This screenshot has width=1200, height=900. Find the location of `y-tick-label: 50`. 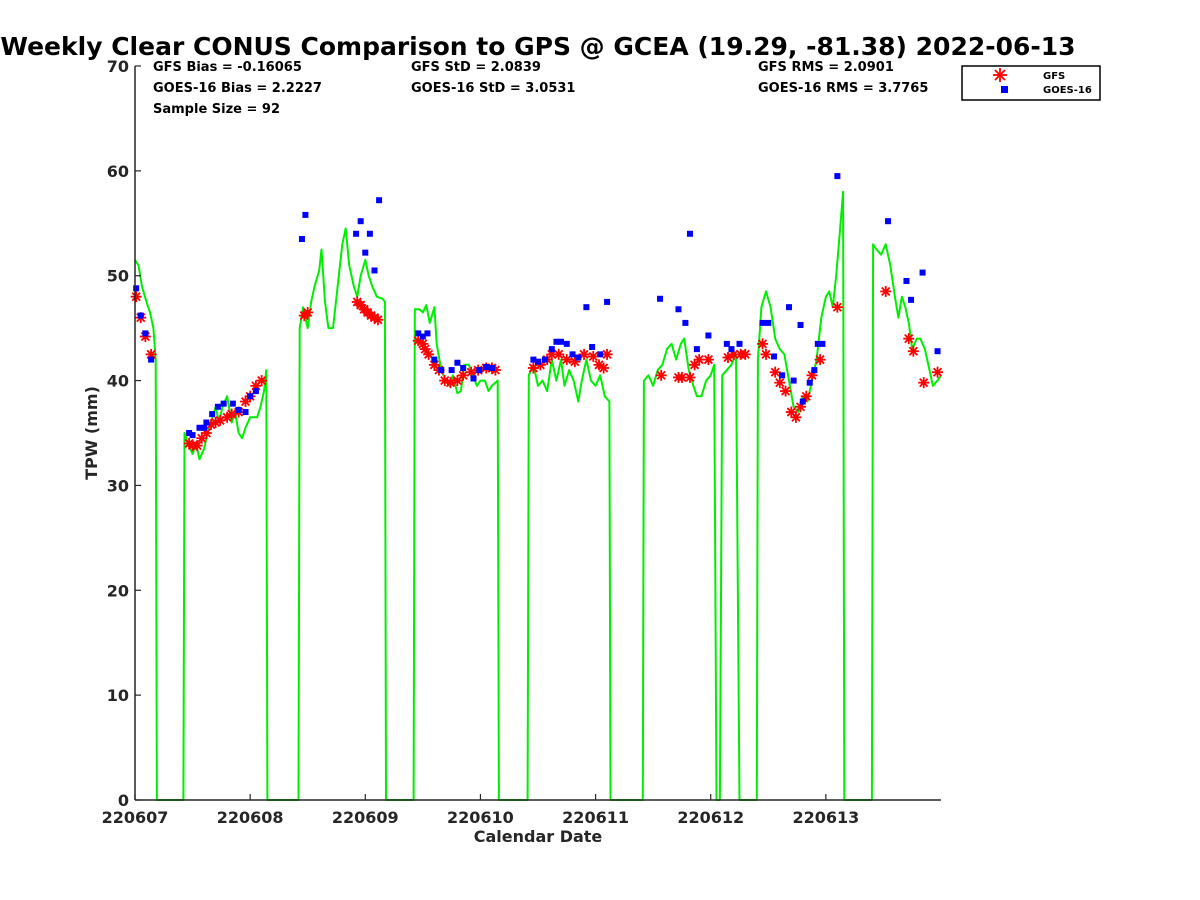

y-tick-label: 50 is located at coordinates (118, 276).